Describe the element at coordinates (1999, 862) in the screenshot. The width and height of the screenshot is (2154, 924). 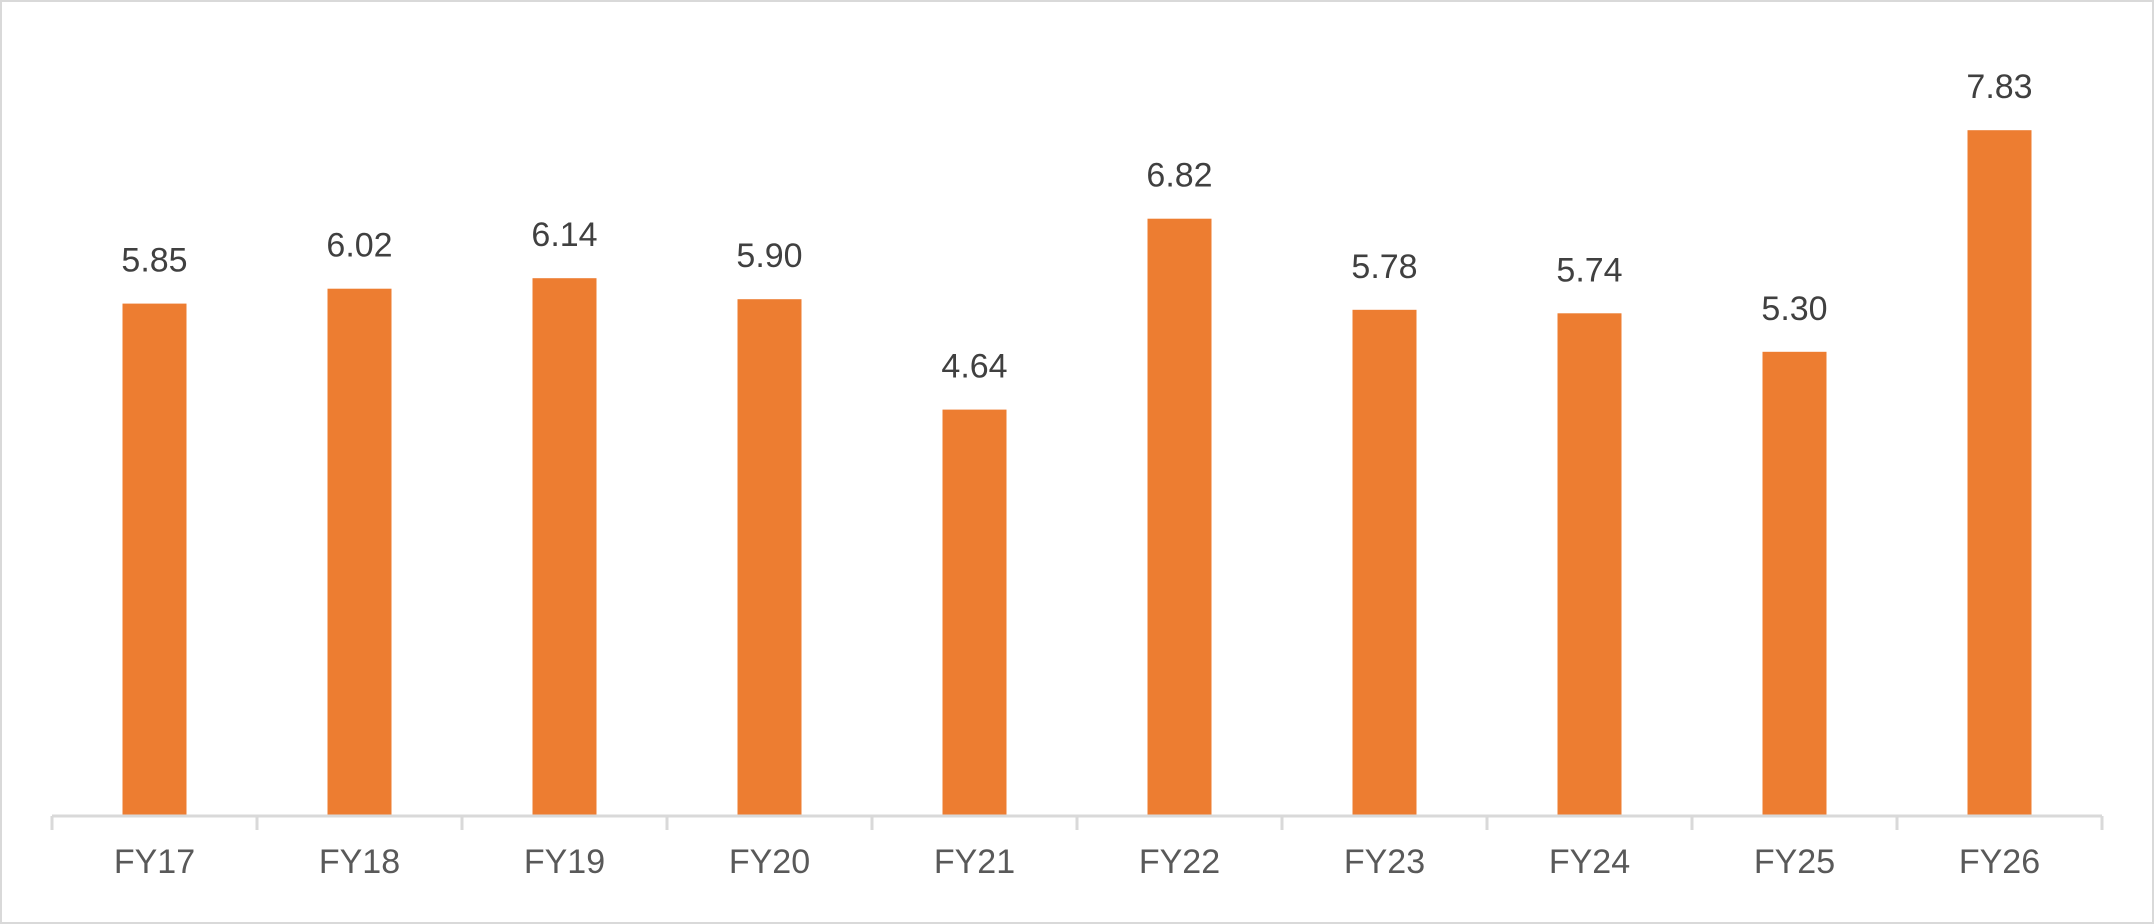
I see `x-tick-label-fy26: FY26` at that location.